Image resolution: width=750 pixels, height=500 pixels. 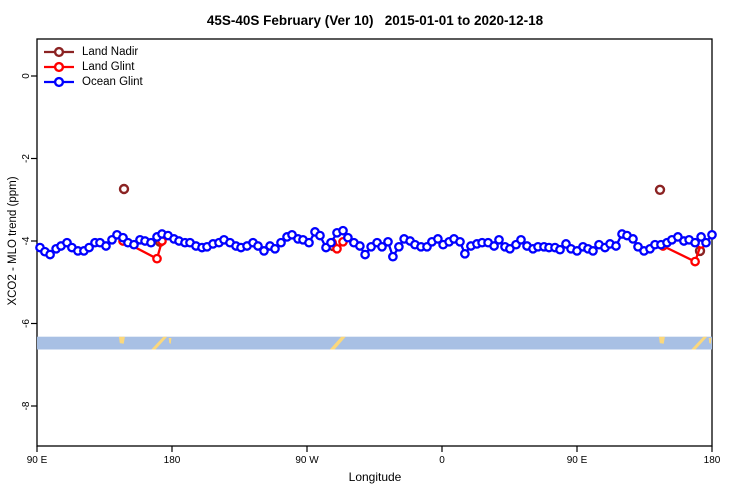 I want to click on legend: Land Nadir Land Glint Ocean Glint, so click(x=92, y=66).